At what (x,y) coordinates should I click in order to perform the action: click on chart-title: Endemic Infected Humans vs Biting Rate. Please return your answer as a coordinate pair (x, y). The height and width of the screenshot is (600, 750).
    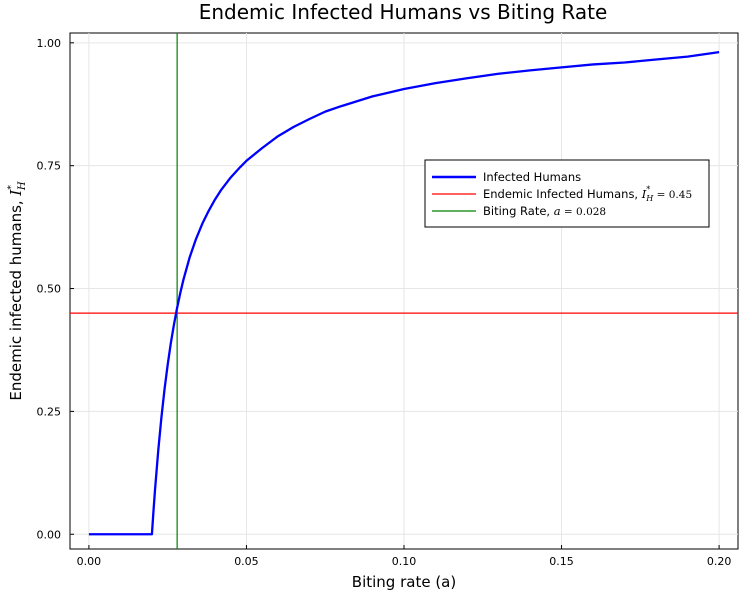
    Looking at the image, I should click on (403, 12).